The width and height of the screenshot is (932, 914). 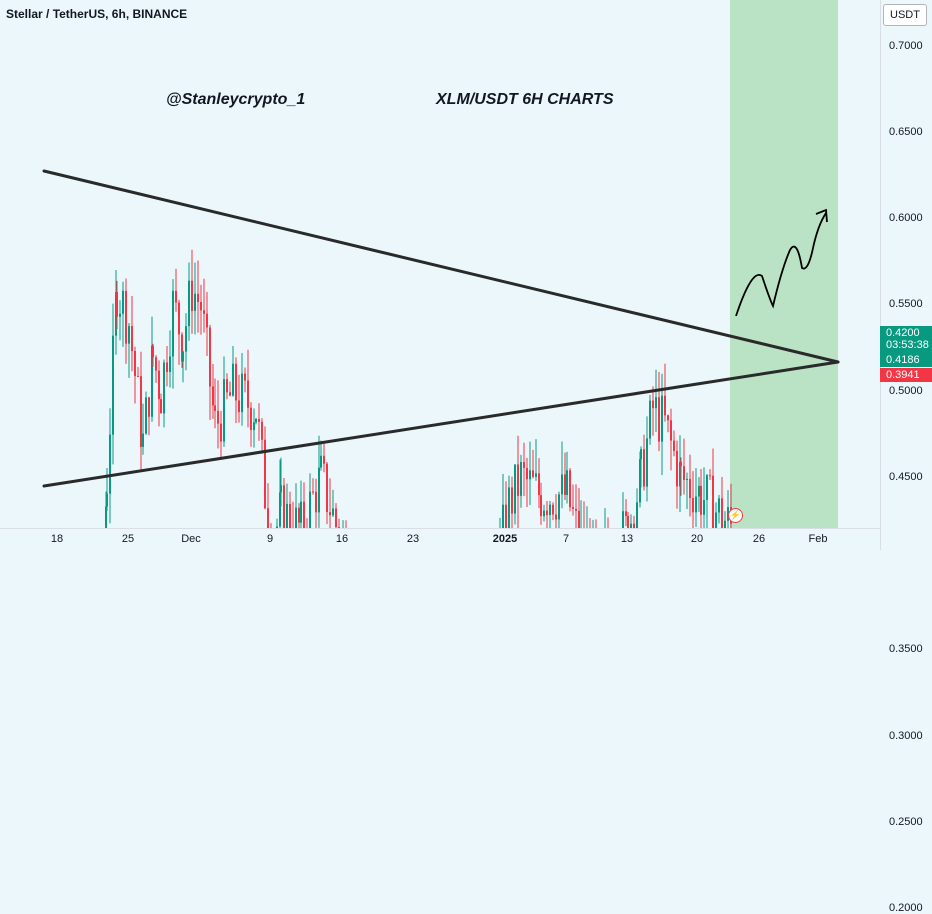 I want to click on last-price: 0.4200, so click(x=903, y=333).